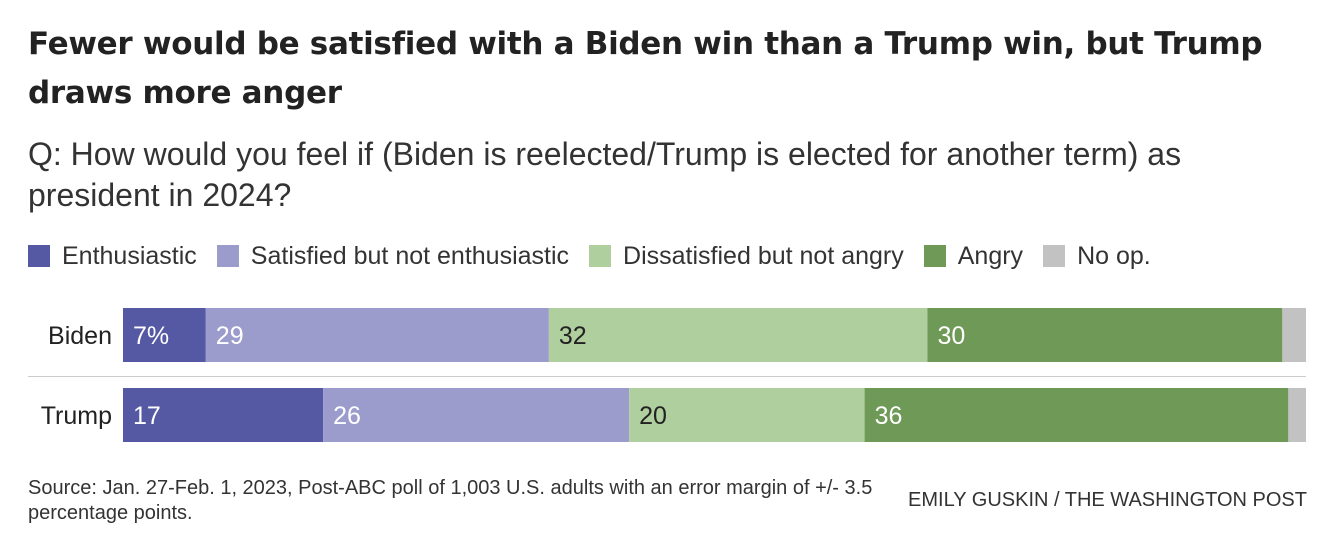 The width and height of the screenshot is (1338, 552). I want to click on legend-item-no-op: No op., so click(1097, 256).